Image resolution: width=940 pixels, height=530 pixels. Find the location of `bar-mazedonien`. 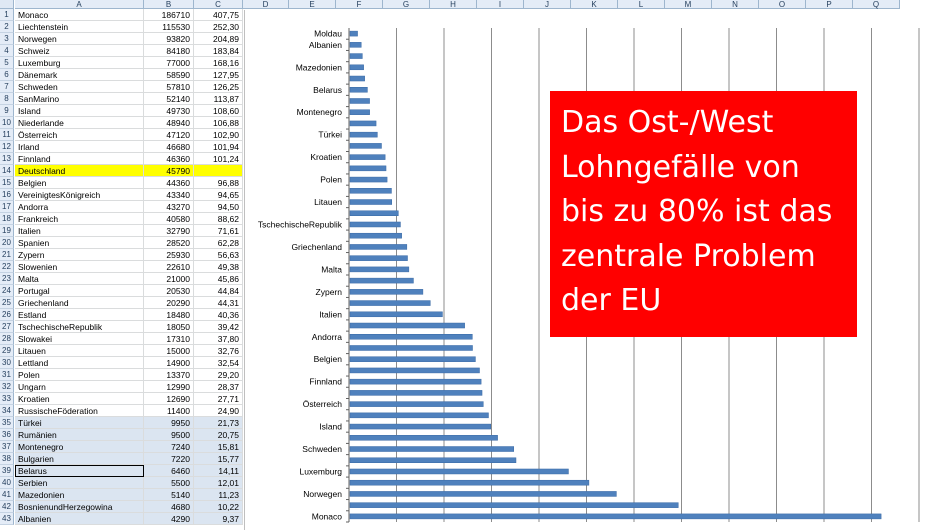

bar-mazedonien is located at coordinates (356, 67).